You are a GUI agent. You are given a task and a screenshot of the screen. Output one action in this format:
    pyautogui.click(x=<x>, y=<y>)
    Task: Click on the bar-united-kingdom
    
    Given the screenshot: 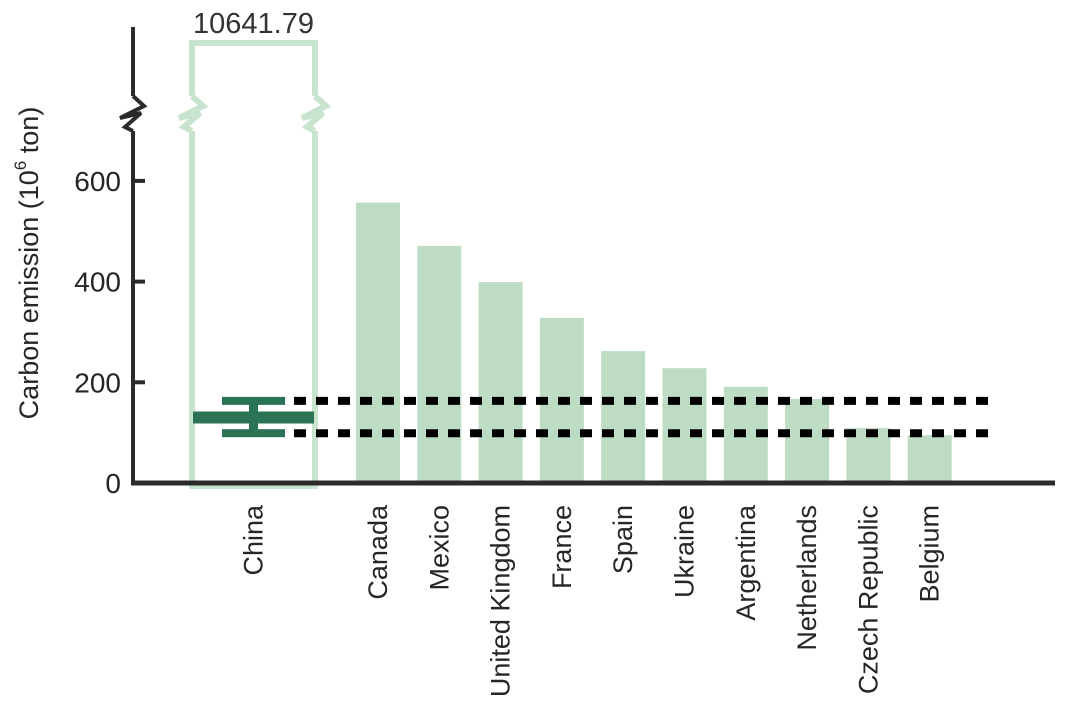 What is the action you would take?
    pyautogui.click(x=500, y=382)
    